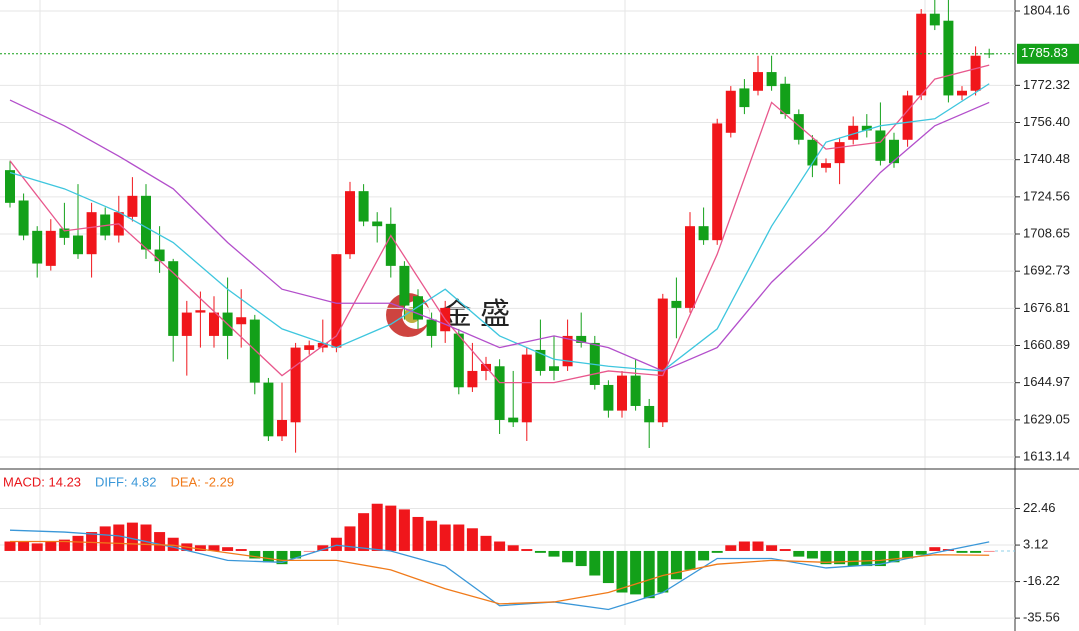 The image size is (1079, 631). What do you see at coordinates (202, 481) in the screenshot?
I see `legend-entry: DEA: -2.29` at bounding box center [202, 481].